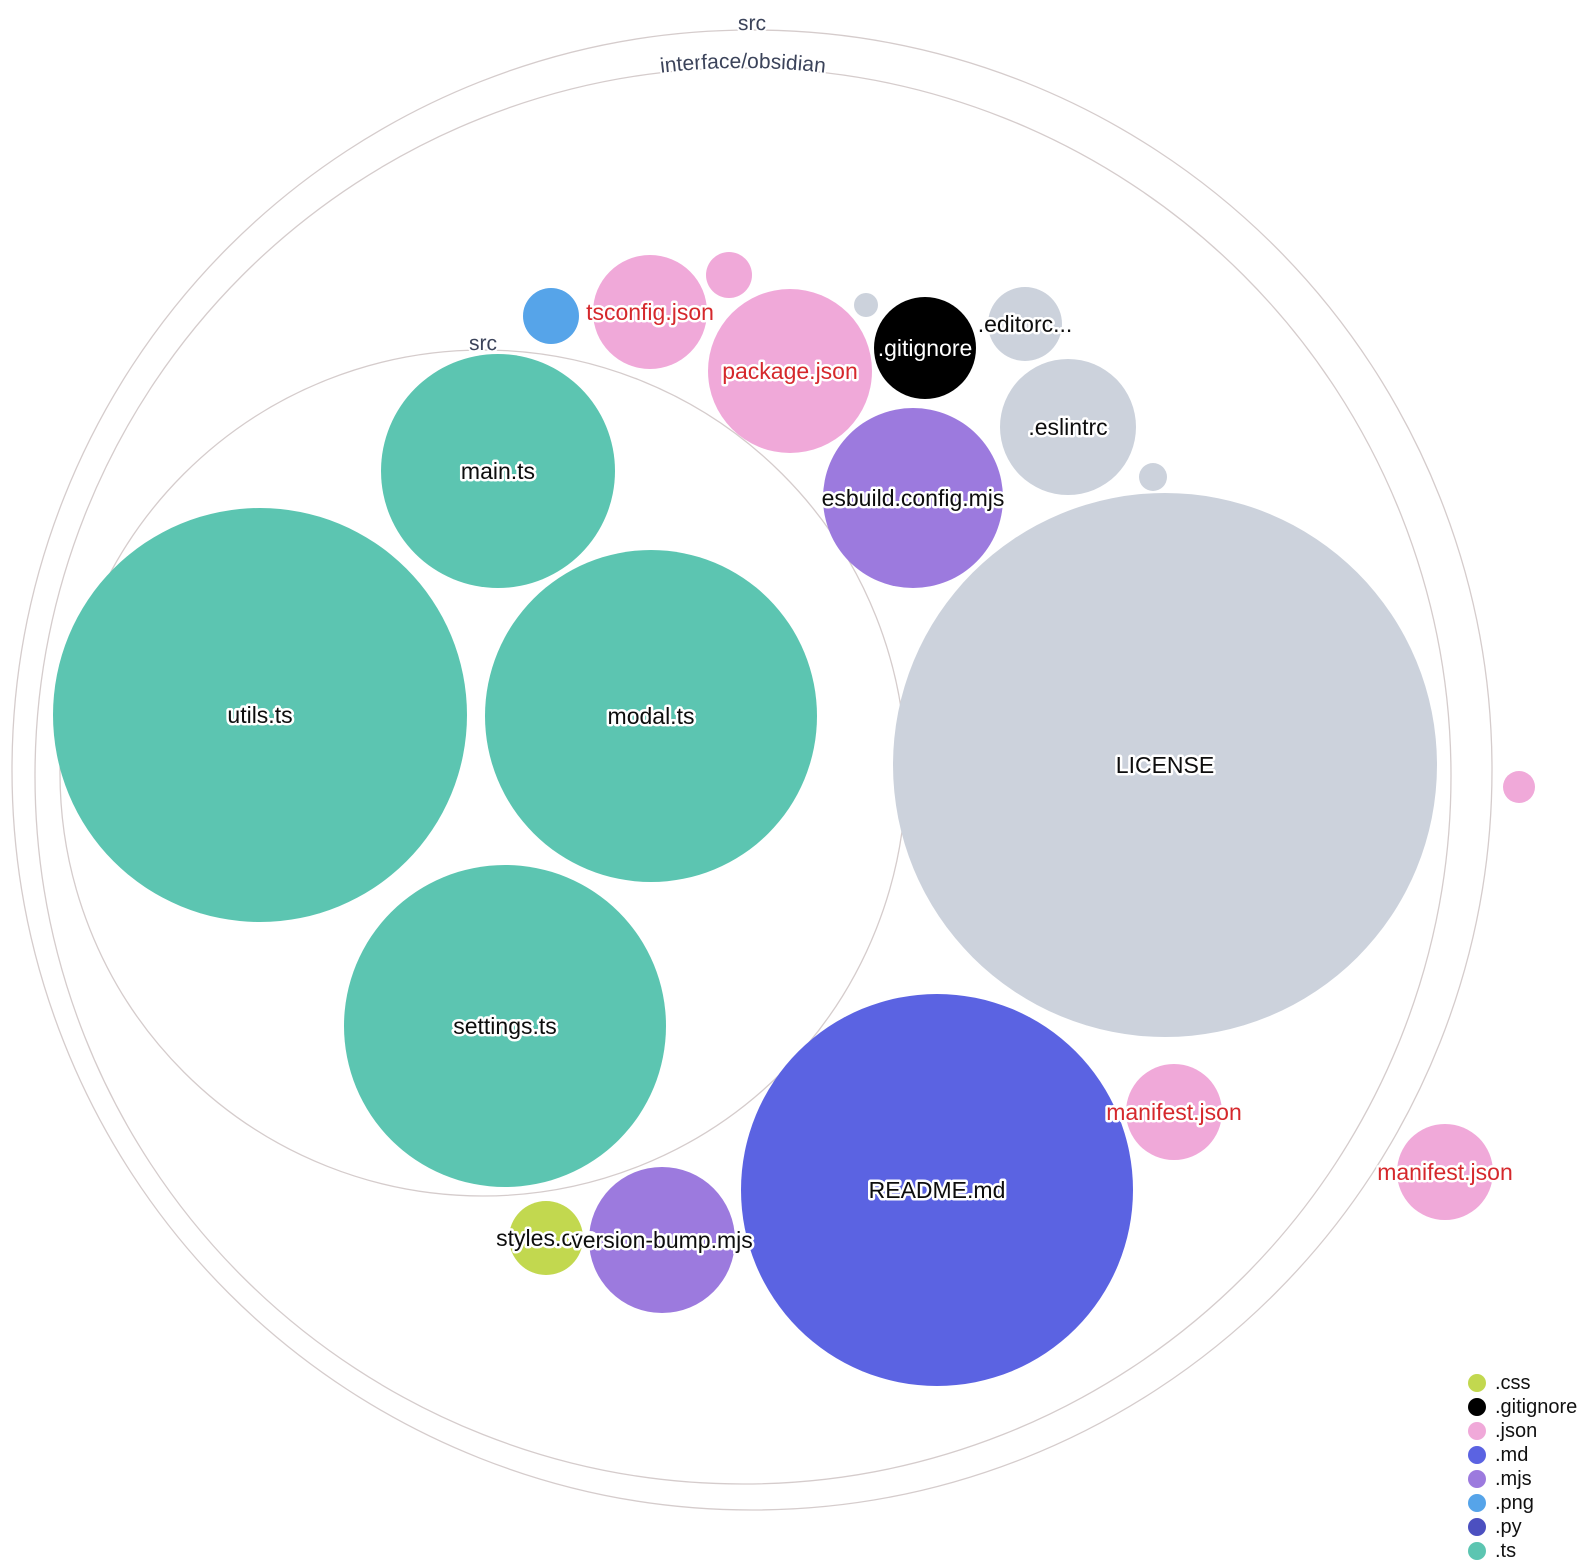 The image size is (1592, 1566). I want to click on file-label-tsconfig-json-7: tsconfig.json, so click(650, 312).